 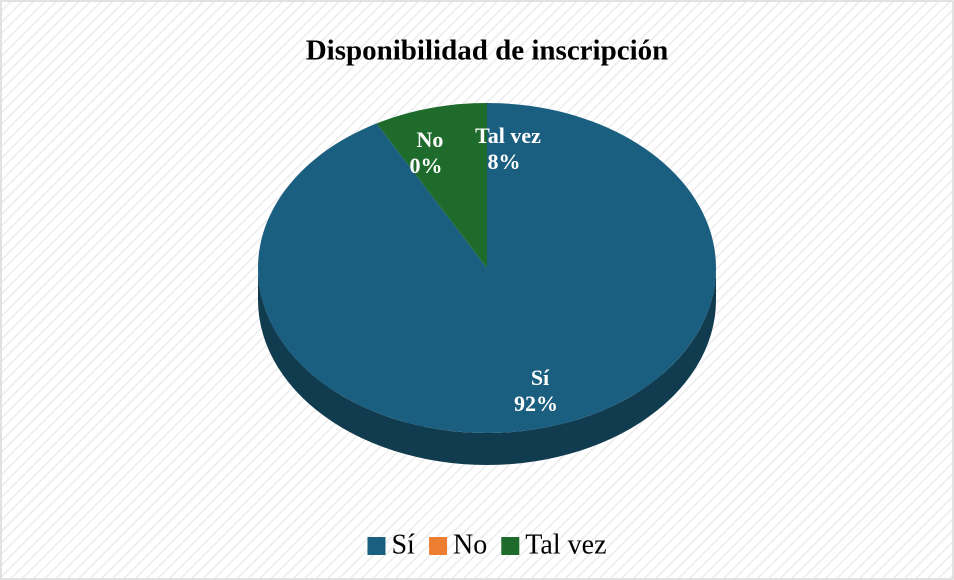 What do you see at coordinates (431, 185) in the screenshot?
I see `slice` at bounding box center [431, 185].